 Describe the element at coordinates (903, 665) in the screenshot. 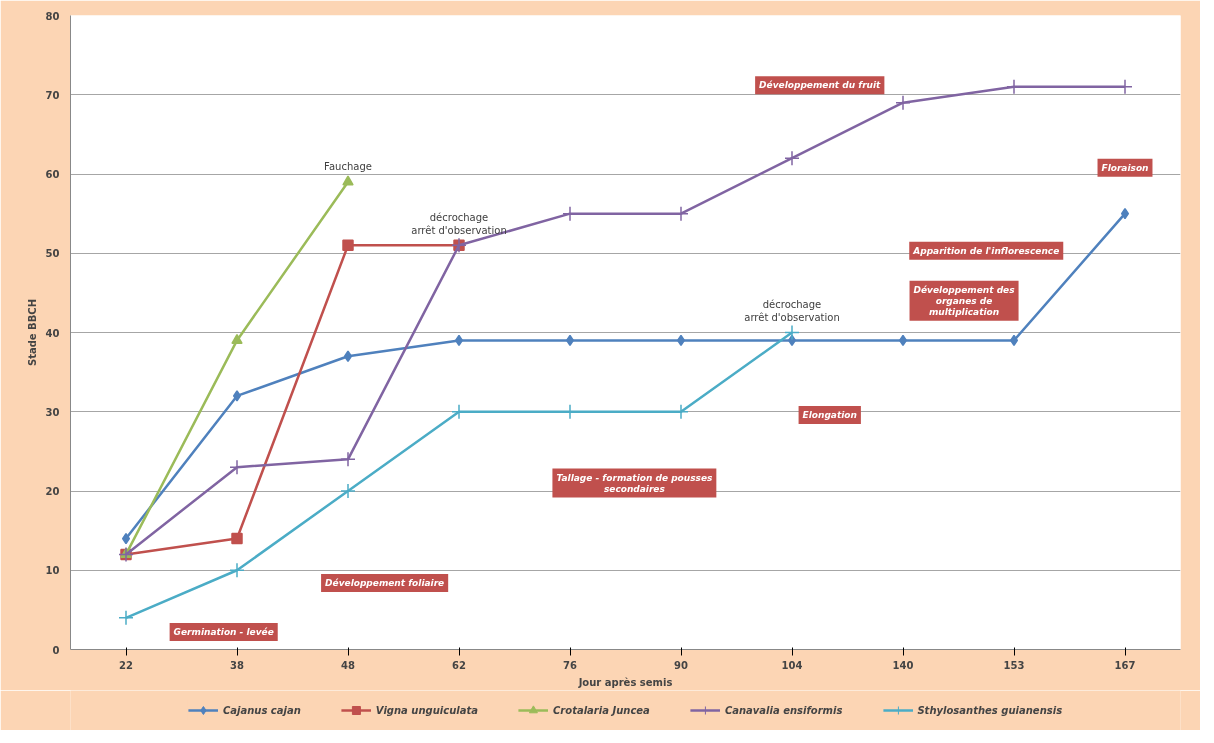

I see `x-tick-label: 140` at that location.